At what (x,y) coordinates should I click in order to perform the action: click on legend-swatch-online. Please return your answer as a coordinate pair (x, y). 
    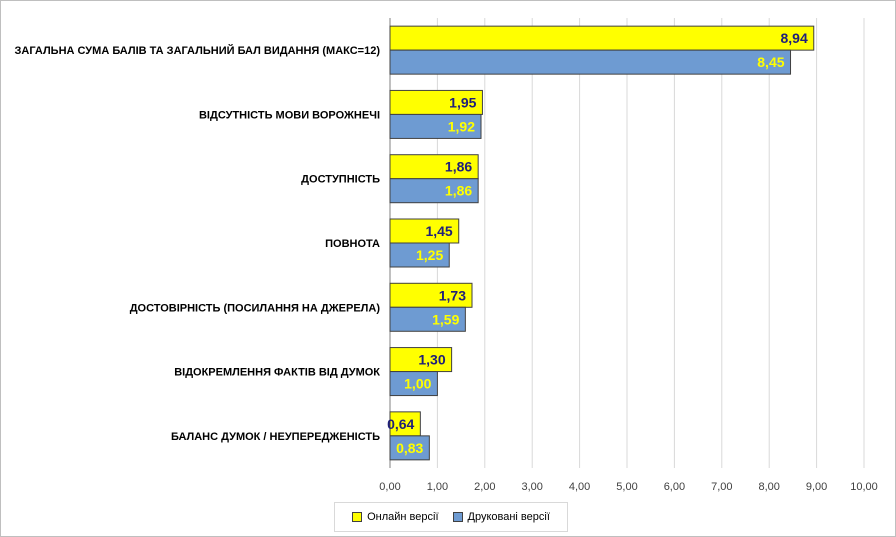
    Looking at the image, I should click on (357, 517).